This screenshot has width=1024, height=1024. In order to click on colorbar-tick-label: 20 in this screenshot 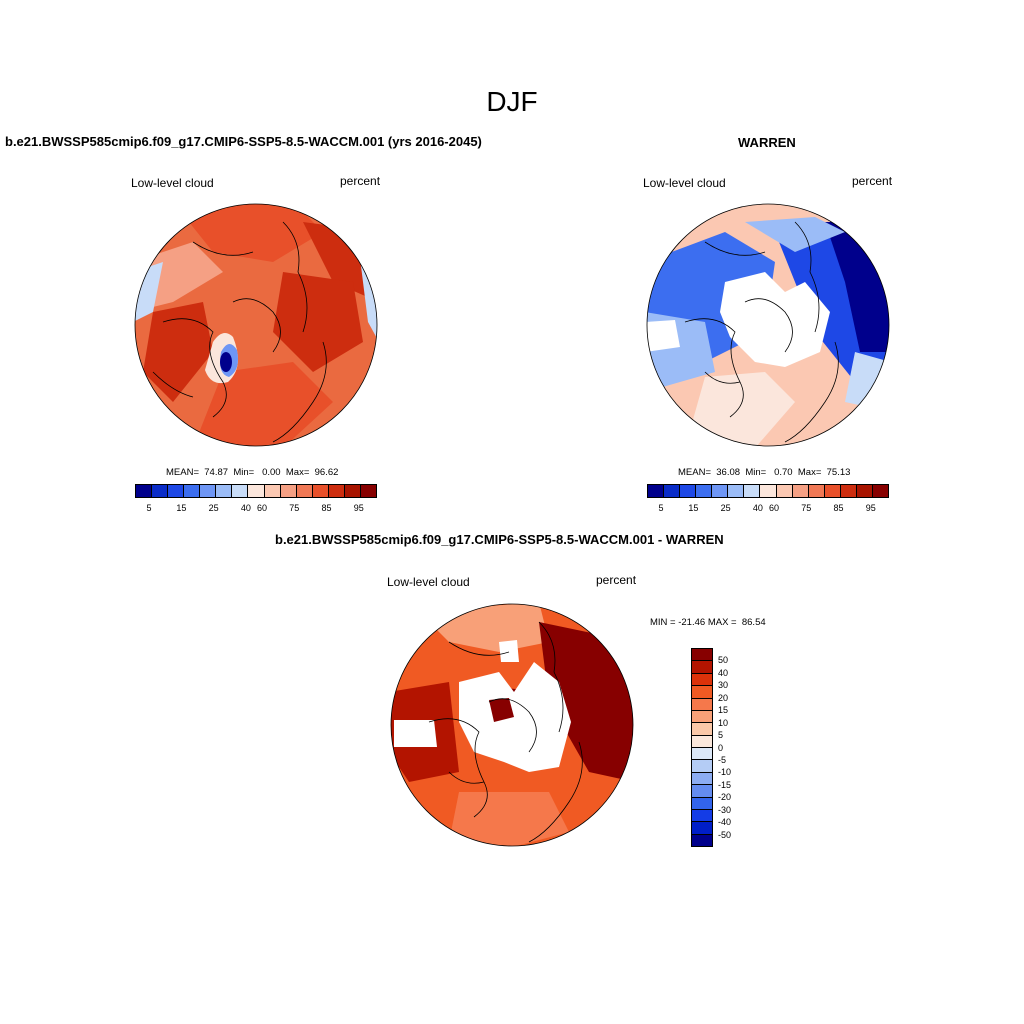, I will do `click(723, 697)`.